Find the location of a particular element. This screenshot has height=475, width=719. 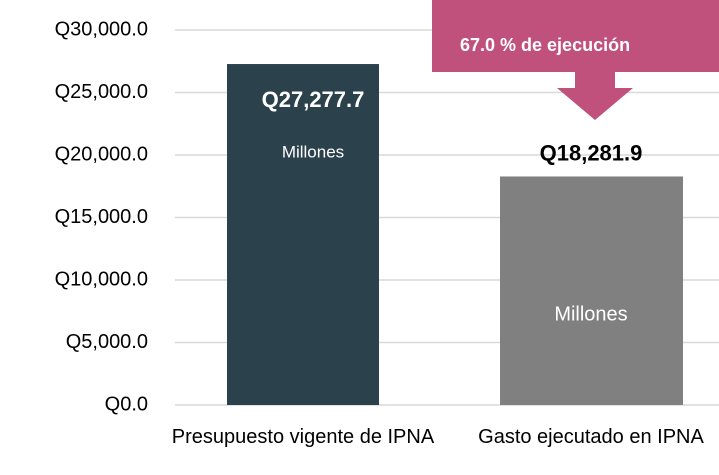

y-tick-label: Q10,000.0 is located at coordinates (101, 279).